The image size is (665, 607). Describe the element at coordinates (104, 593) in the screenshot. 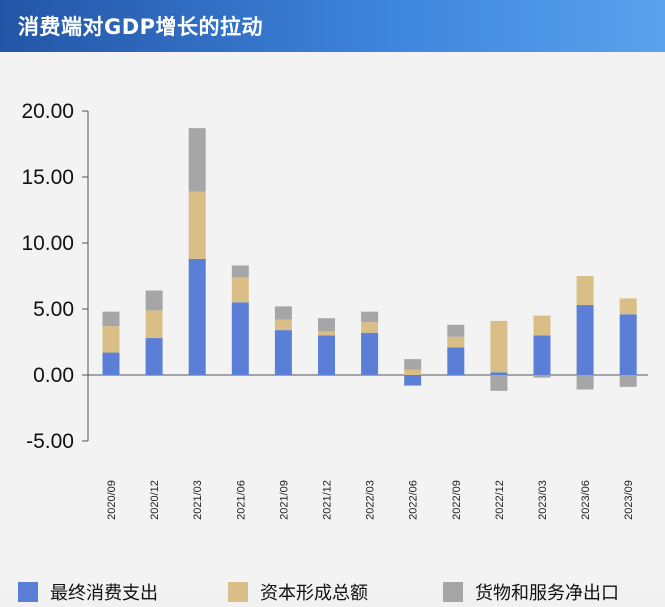

I see `legend-label-consumption: 最终消费支出` at that location.